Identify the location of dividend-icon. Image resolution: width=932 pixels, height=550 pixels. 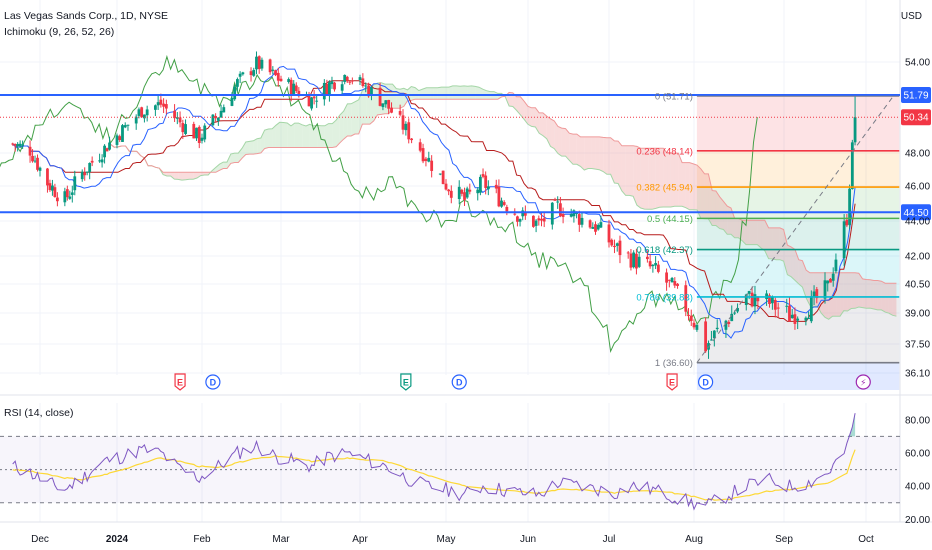
(706, 382).